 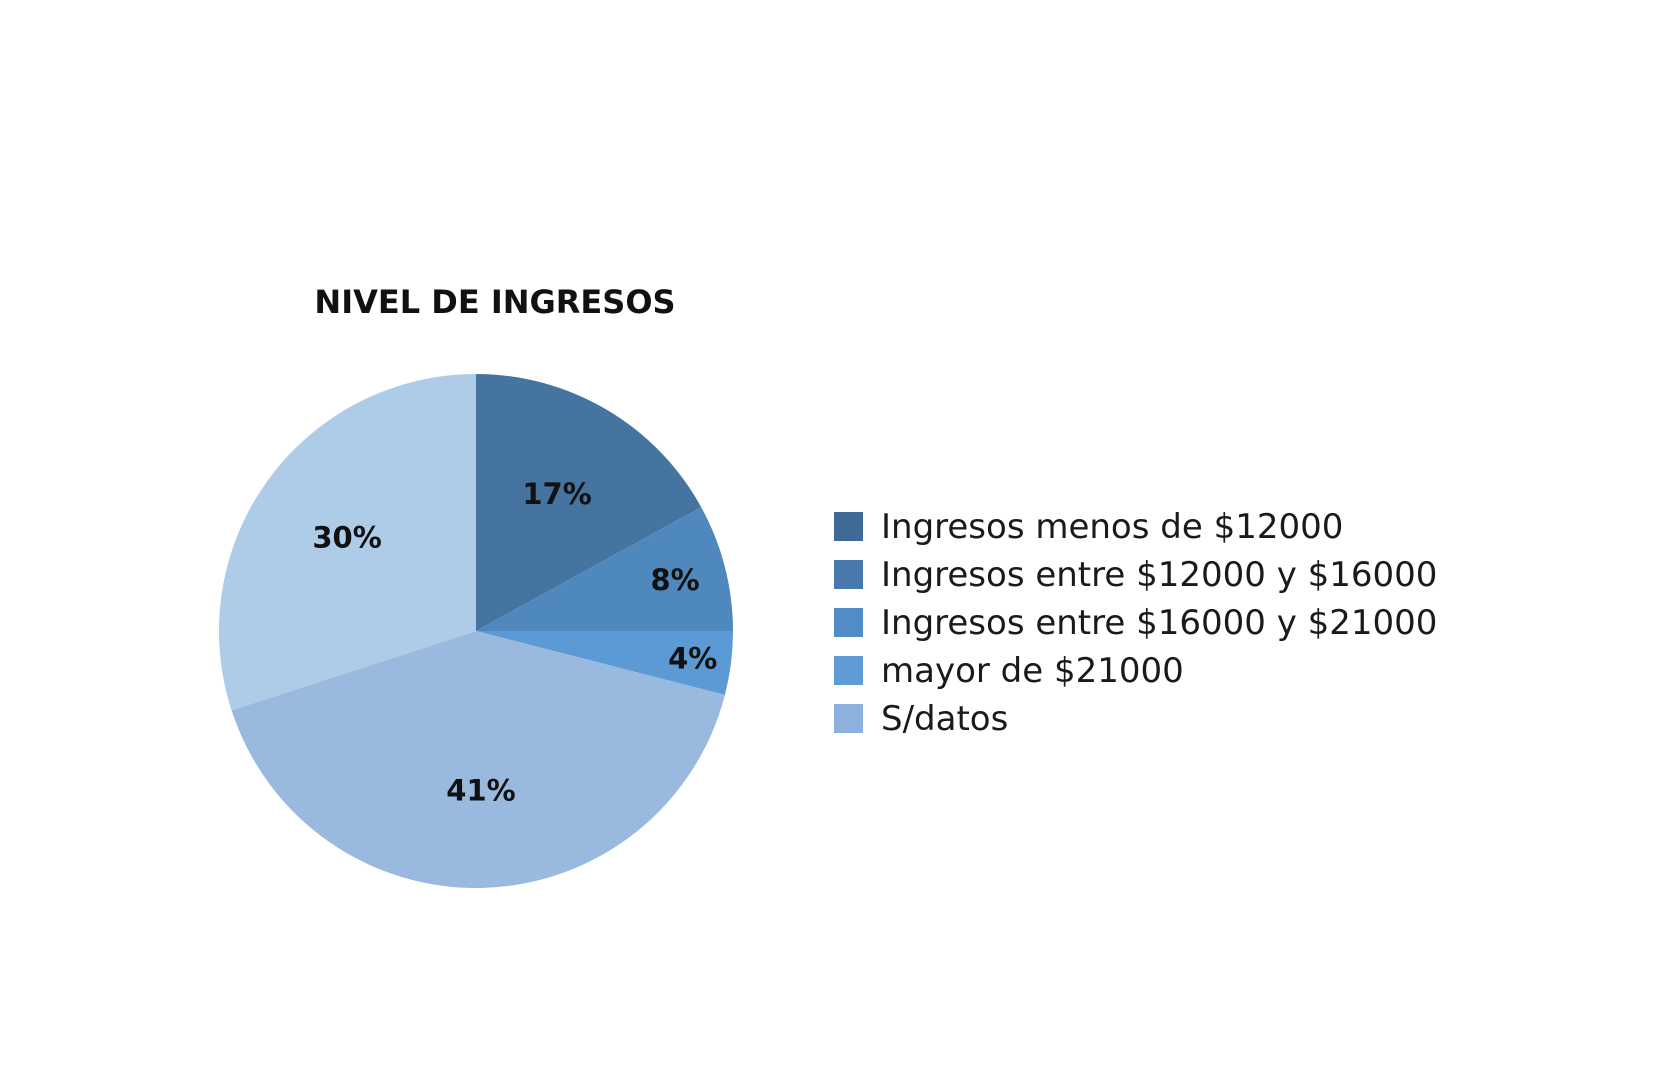 I want to click on slice-value-label: 41%, so click(x=480, y=790).